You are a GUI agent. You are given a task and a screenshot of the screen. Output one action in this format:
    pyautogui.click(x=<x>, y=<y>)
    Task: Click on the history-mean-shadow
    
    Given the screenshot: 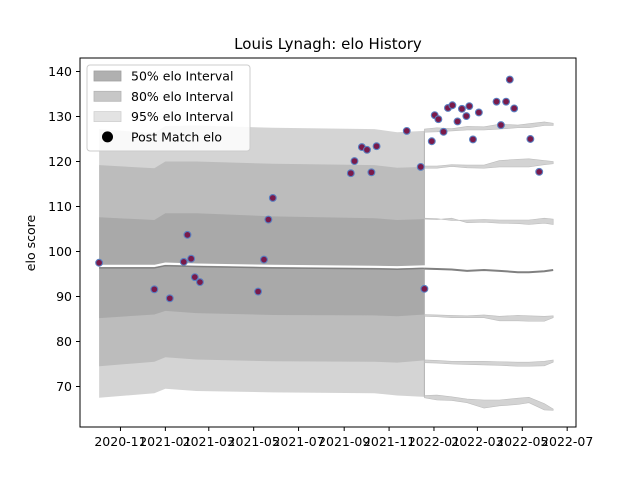 What is the action you would take?
    pyautogui.click(x=262, y=267)
    